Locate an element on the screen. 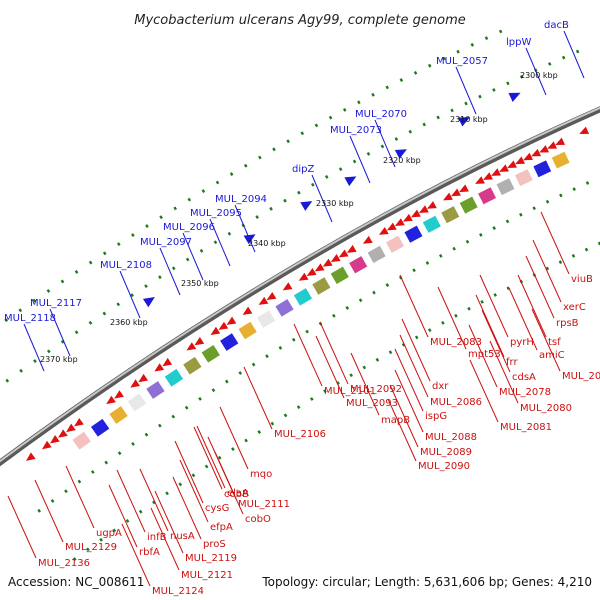 The height and width of the screenshot is (600, 600). reverse-gene-label: MUL_2089 is located at coordinates (446, 452).